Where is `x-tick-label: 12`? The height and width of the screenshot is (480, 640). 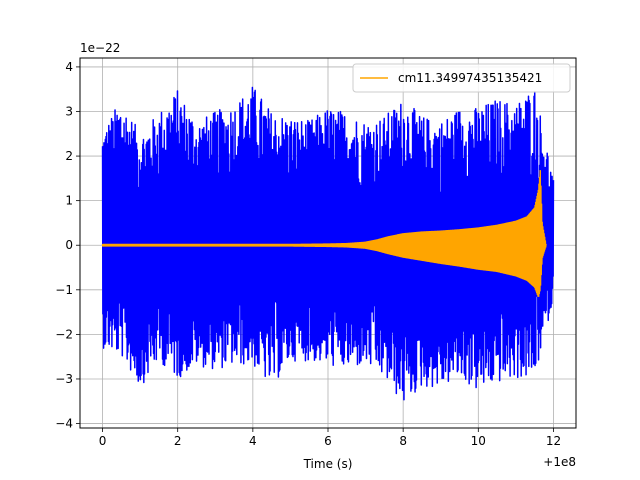 x-tick-label: 12 is located at coordinates (553, 441).